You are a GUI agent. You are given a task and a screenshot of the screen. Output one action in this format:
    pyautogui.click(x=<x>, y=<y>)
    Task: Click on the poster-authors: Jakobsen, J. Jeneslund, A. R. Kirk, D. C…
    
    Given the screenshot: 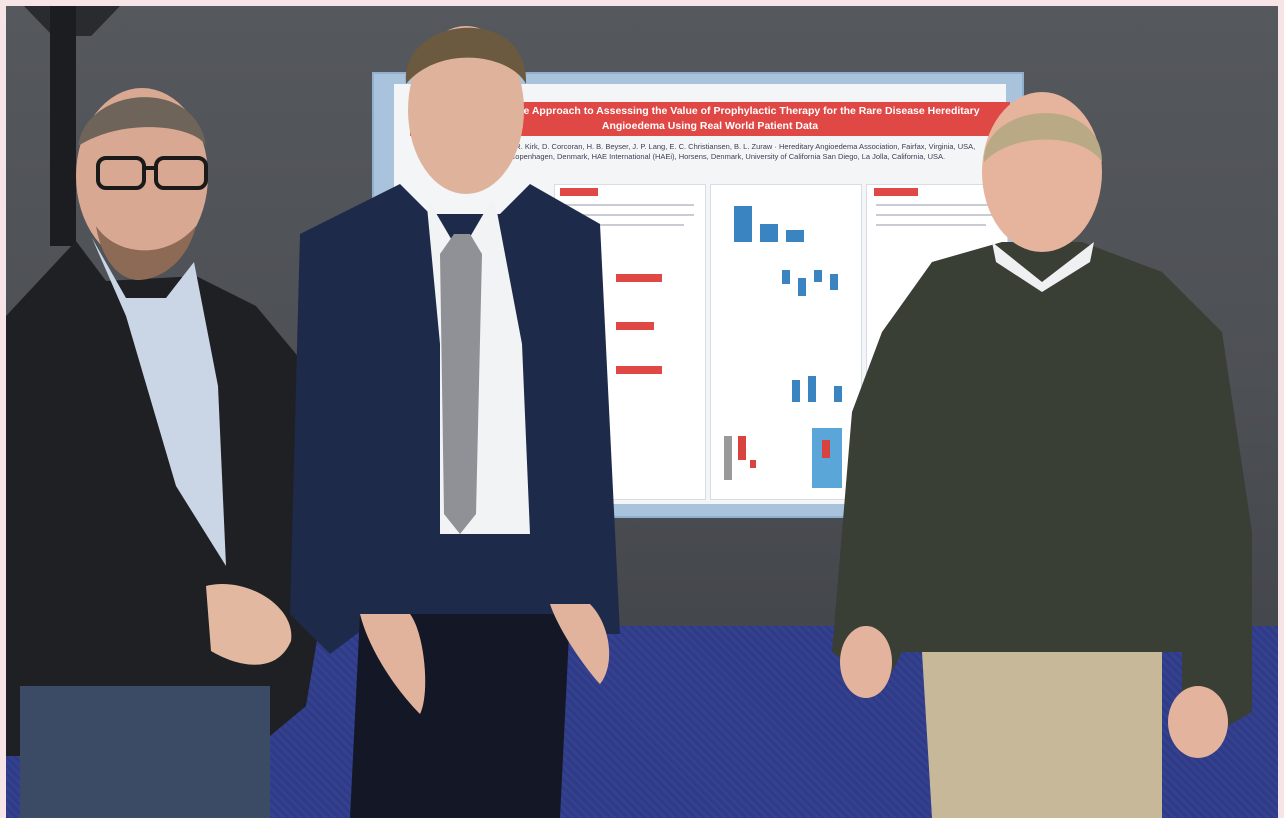 What is the action you would take?
    pyautogui.click(x=700, y=151)
    